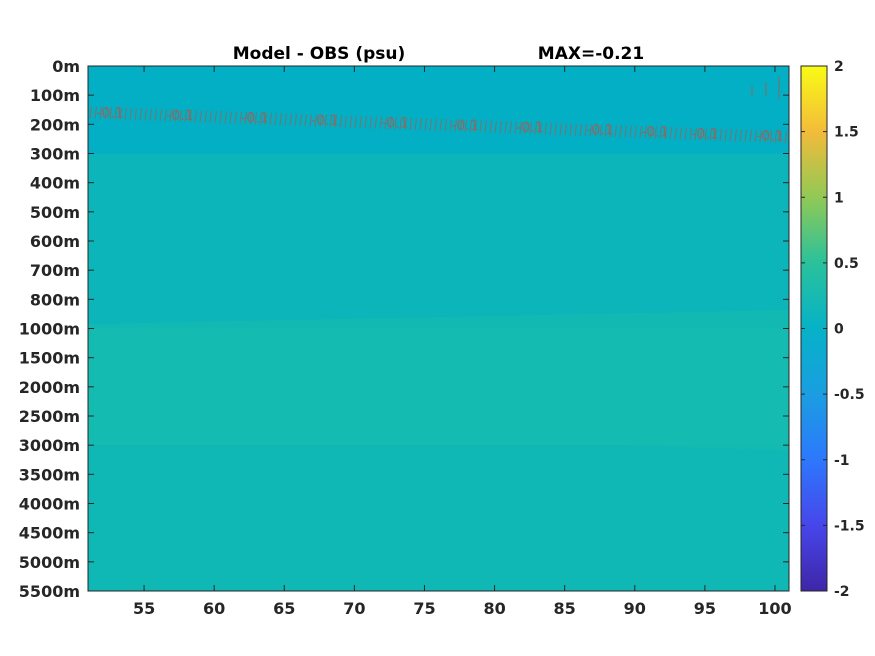  What do you see at coordinates (55, 270) in the screenshot?
I see `y-tick-label: 700m` at bounding box center [55, 270].